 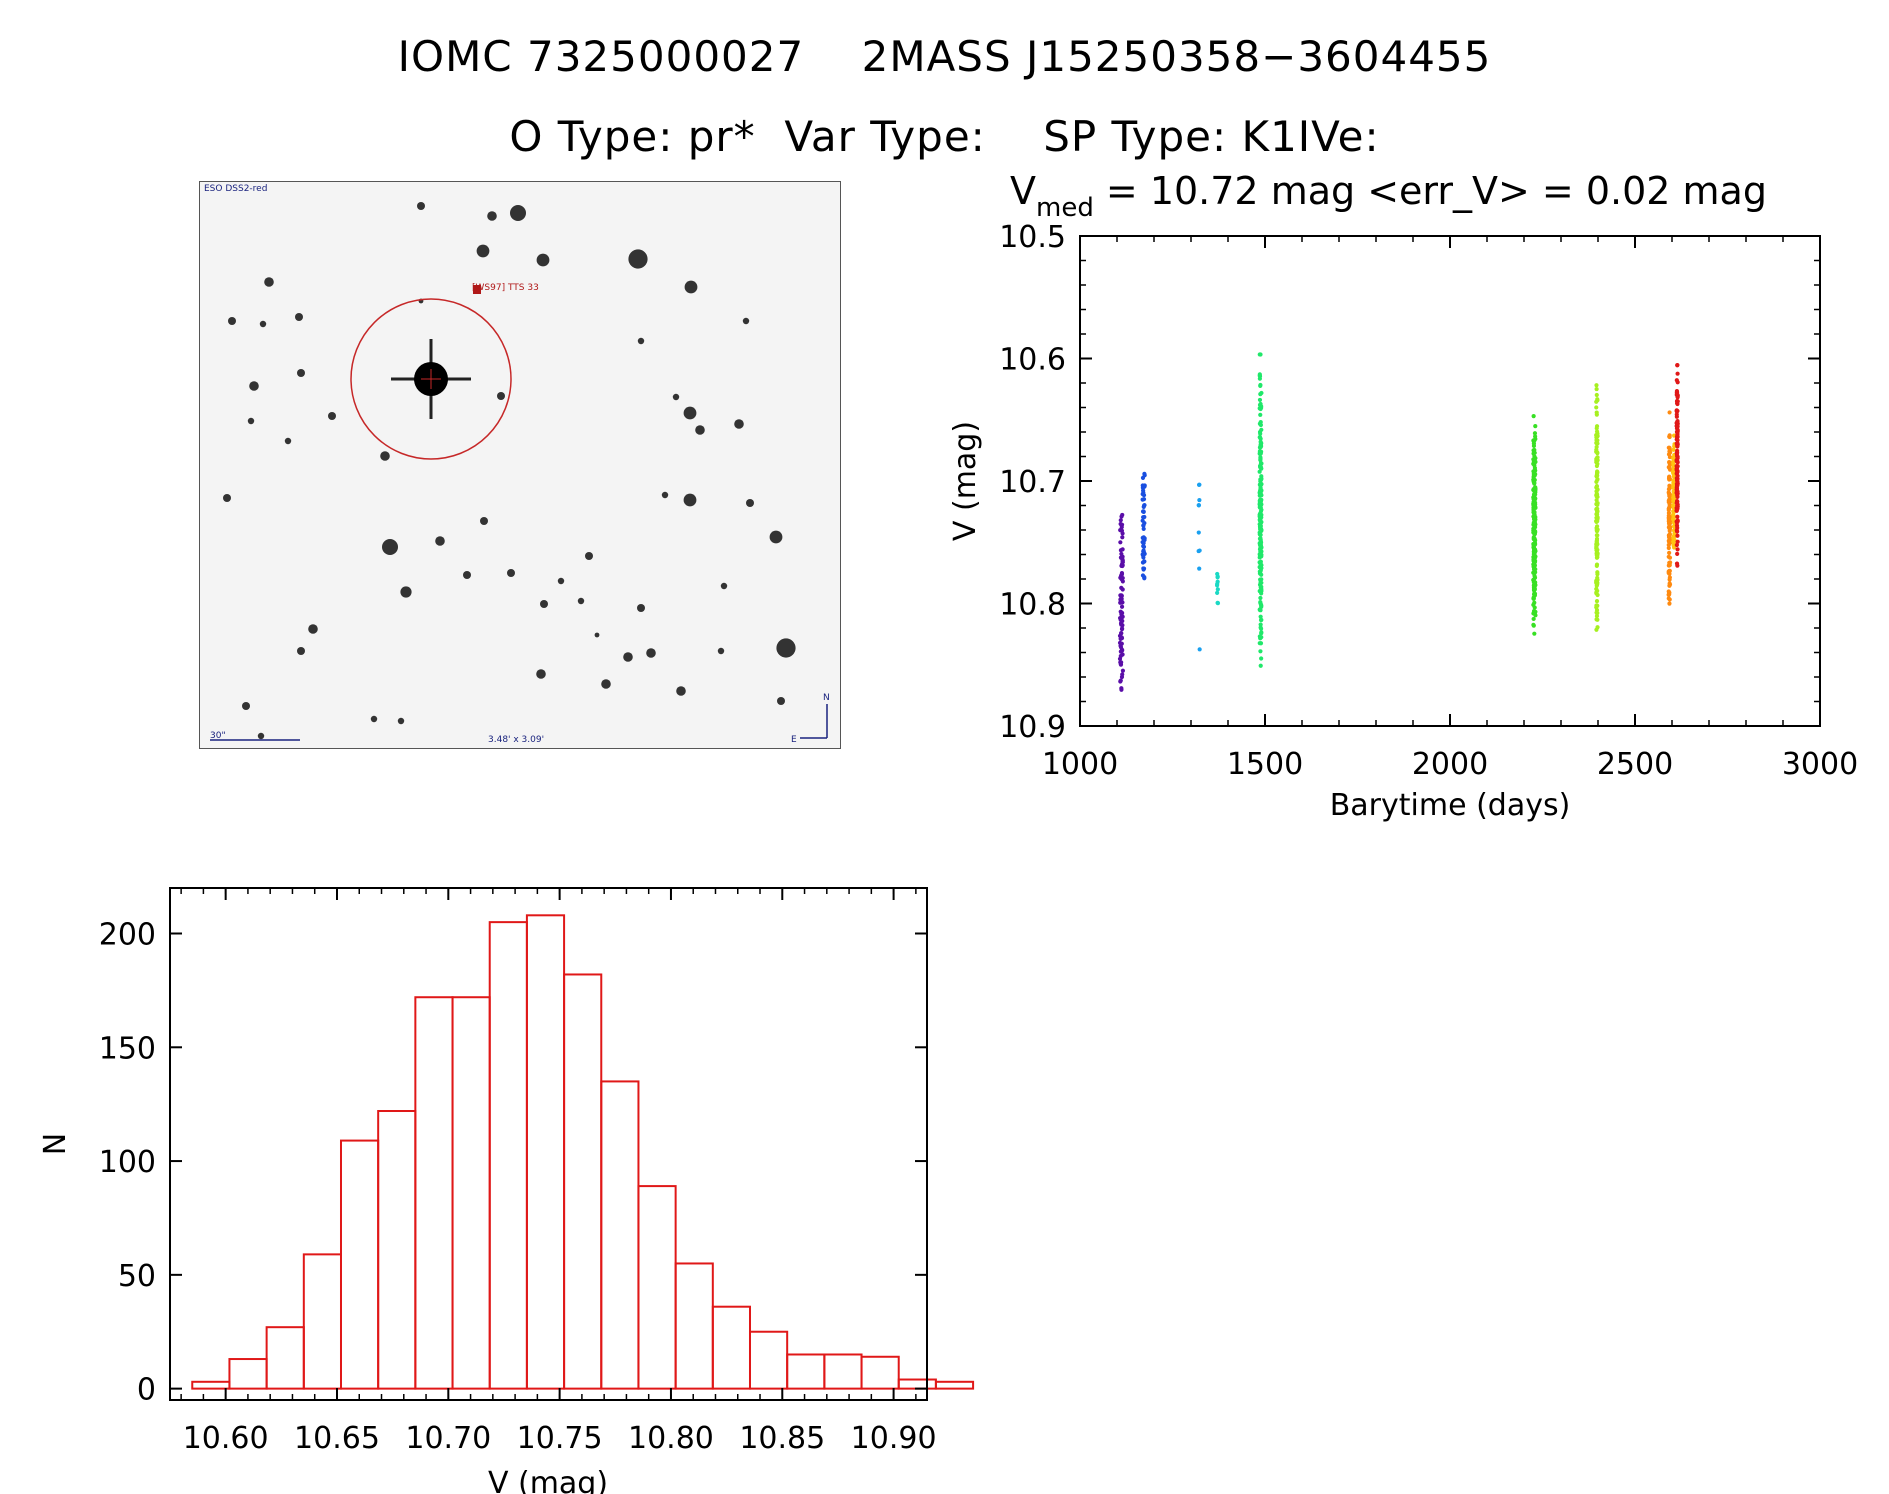 I want to click on x-tick-label: 2000, so click(x=1450, y=764).